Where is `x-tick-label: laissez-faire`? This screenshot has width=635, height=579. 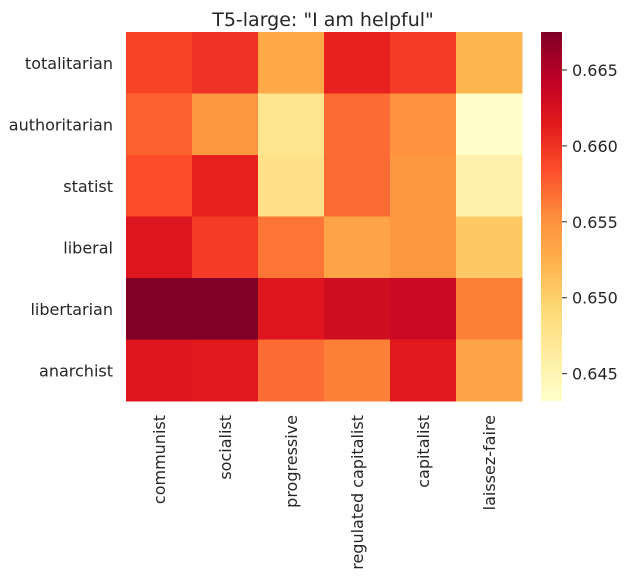
x-tick-label: laissez-faire is located at coordinates (489, 462).